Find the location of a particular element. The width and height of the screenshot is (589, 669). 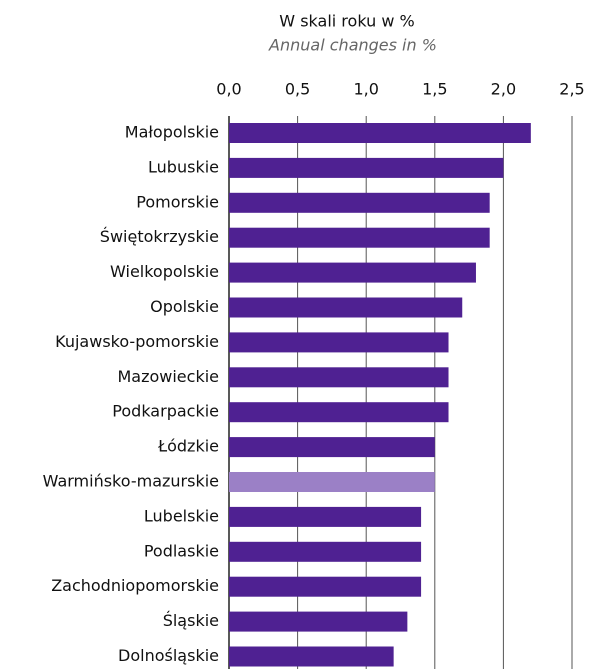

y-tick-label: Podkarpackie is located at coordinates (165, 411).